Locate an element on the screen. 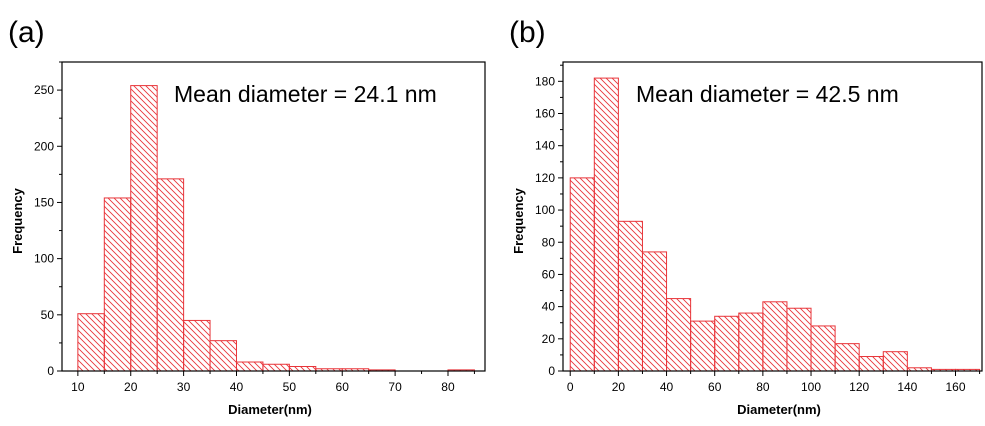 This screenshot has width=985, height=426. panel-b-y-tick-label: 80 is located at coordinates (549, 242).